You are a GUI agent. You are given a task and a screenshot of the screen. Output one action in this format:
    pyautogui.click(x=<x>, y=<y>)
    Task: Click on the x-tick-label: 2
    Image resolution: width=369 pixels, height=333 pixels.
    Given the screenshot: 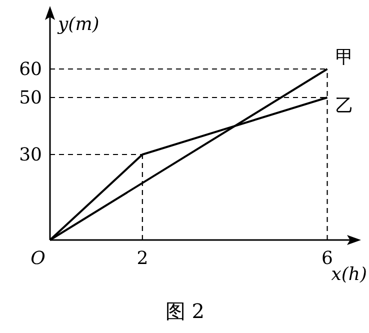 What is the action you would take?
    pyautogui.click(x=142, y=258)
    